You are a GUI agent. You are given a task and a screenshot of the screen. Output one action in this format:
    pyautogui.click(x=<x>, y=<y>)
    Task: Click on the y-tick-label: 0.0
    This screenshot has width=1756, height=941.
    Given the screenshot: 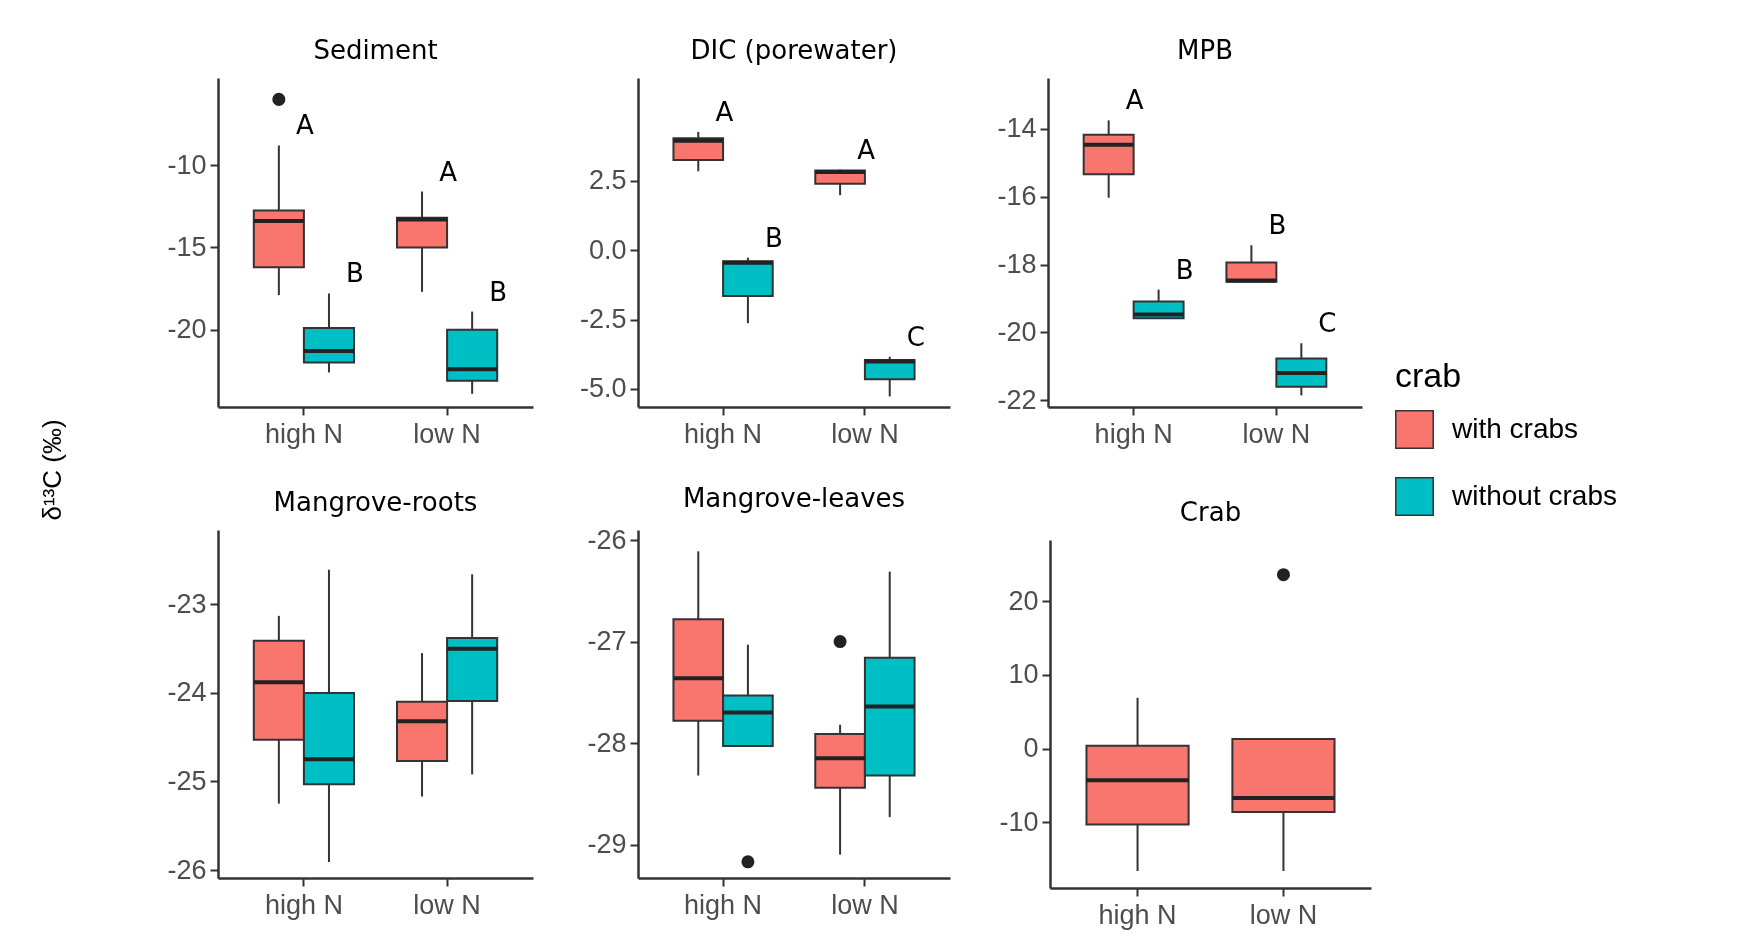 What is the action you would take?
    pyautogui.click(x=607, y=249)
    